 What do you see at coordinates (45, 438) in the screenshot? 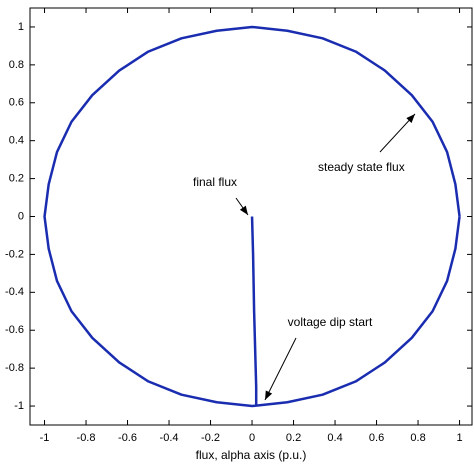
I see `x-tick-label: -1` at bounding box center [45, 438].